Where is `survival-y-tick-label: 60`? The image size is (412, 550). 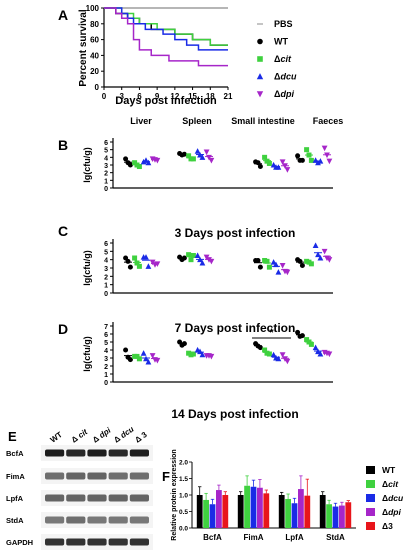 survival-y-tick-label: 60 is located at coordinates (94, 40).